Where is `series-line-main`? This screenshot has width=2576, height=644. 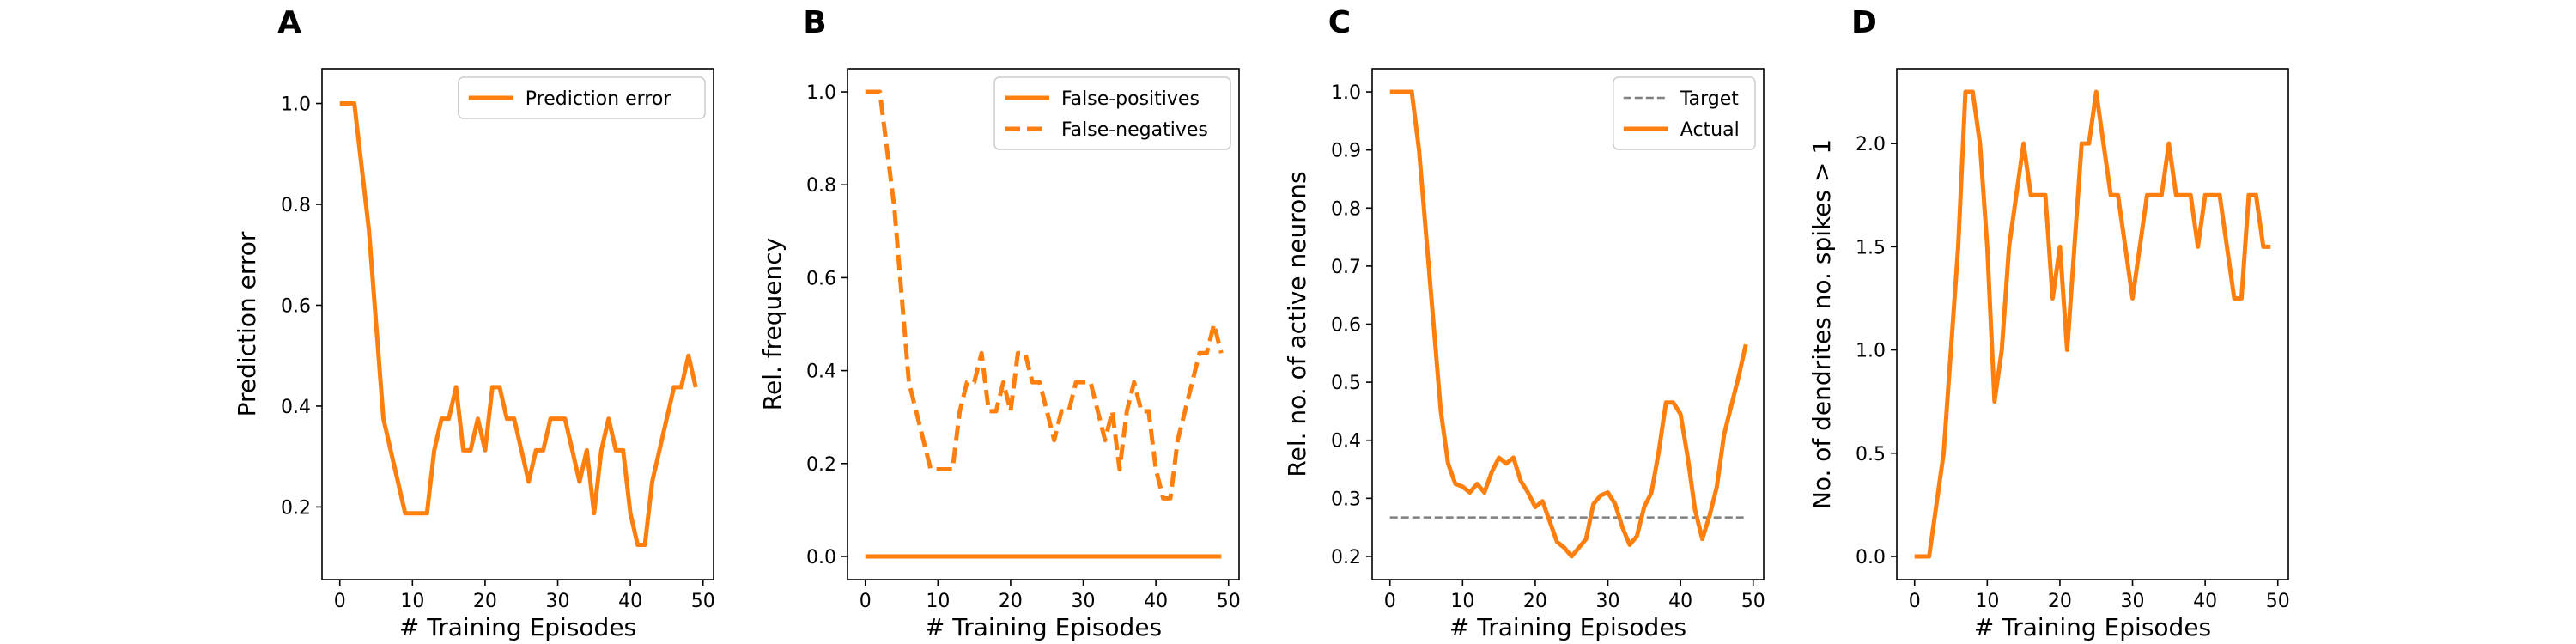
series-line-main is located at coordinates (2092, 324).